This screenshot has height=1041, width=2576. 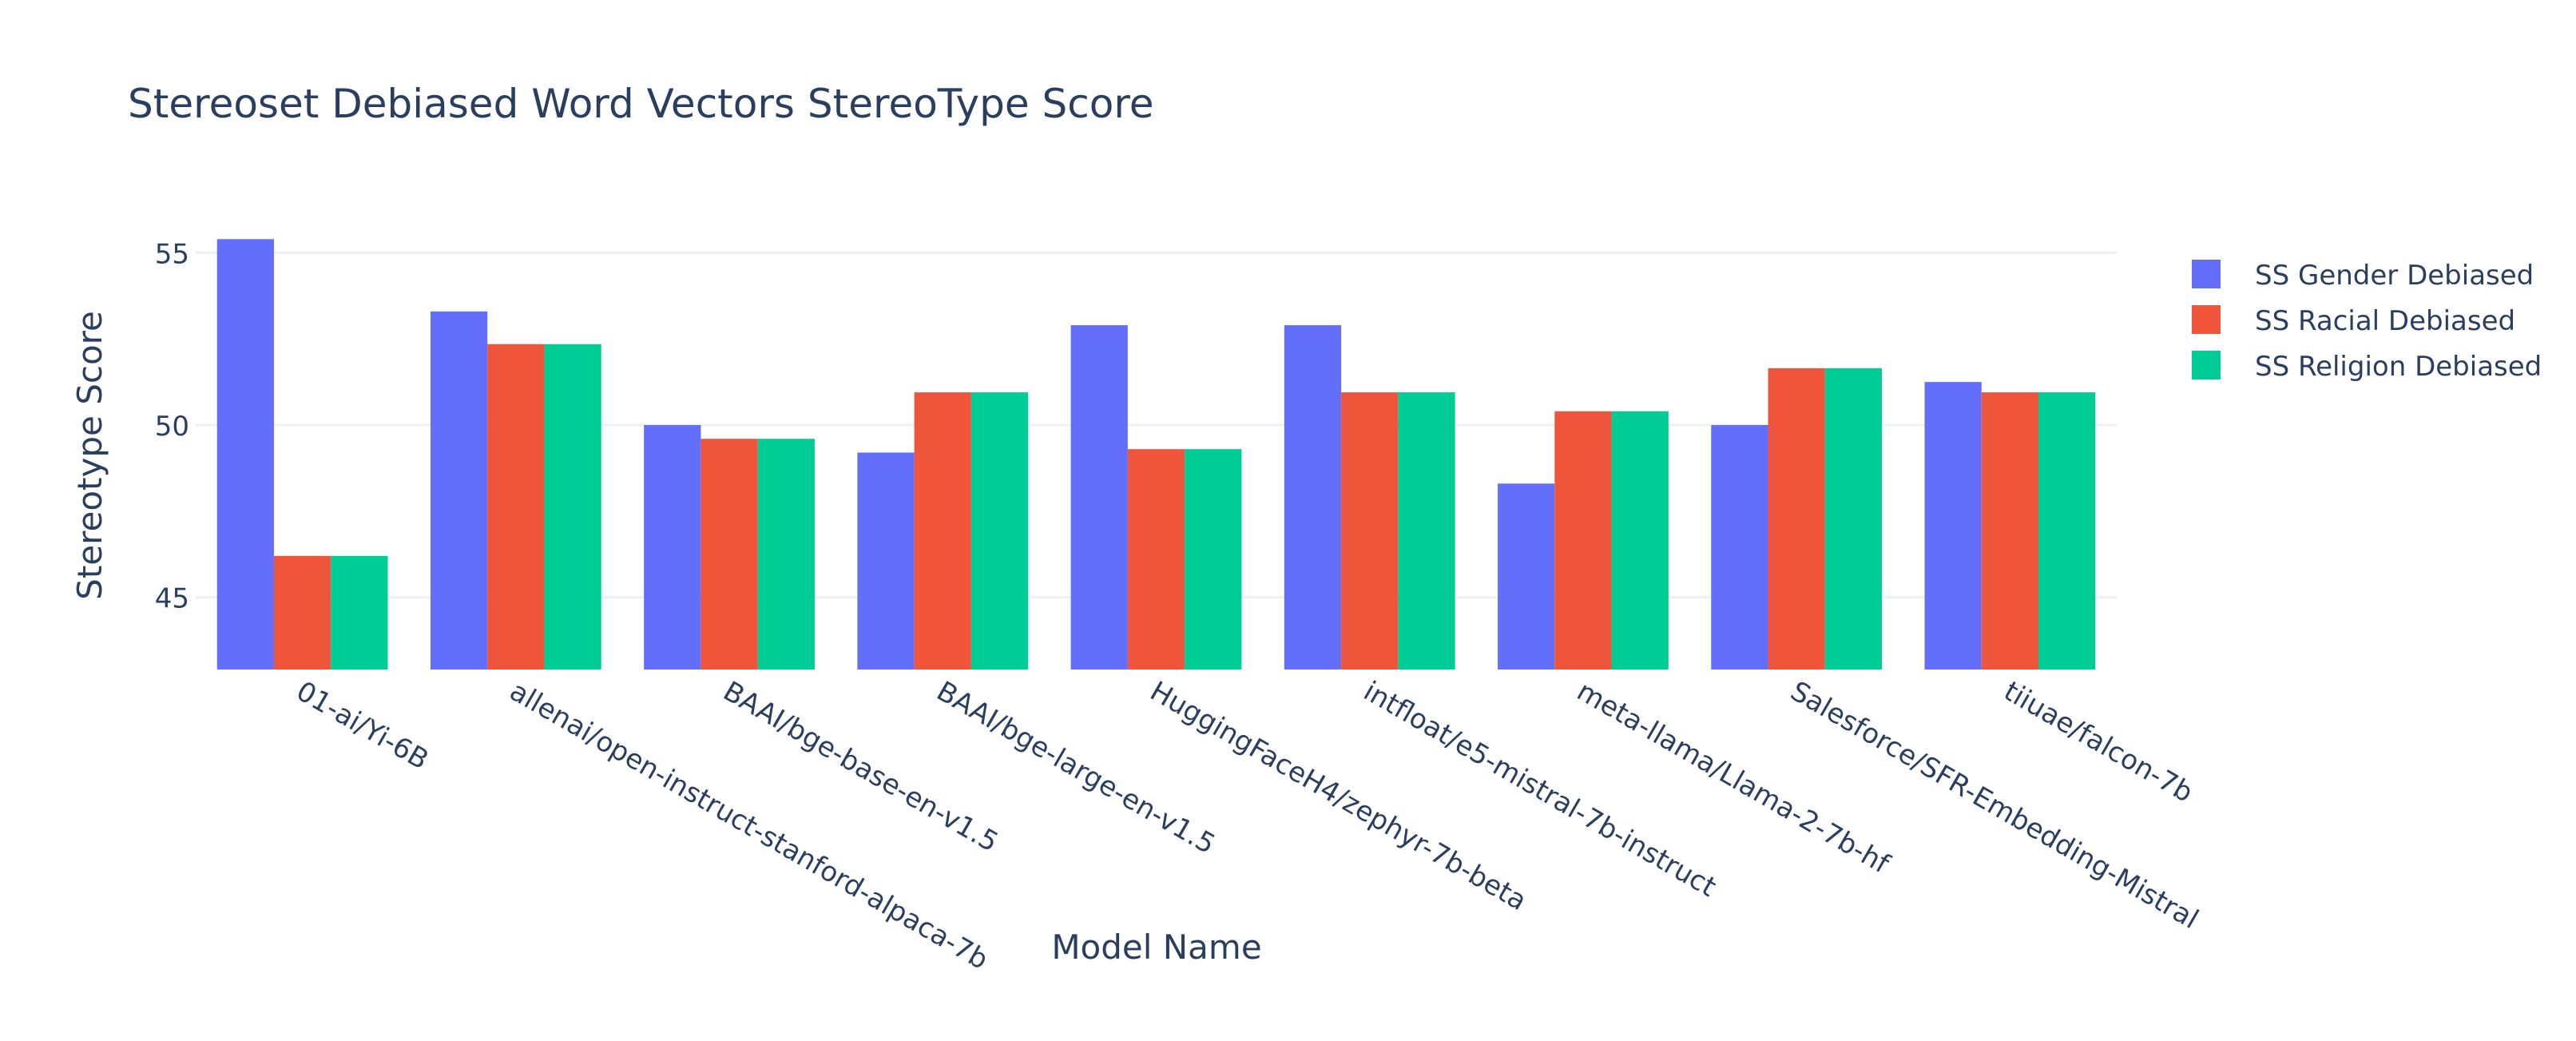 I want to click on legend-item: SS Religion Debiased, so click(x=2367, y=367).